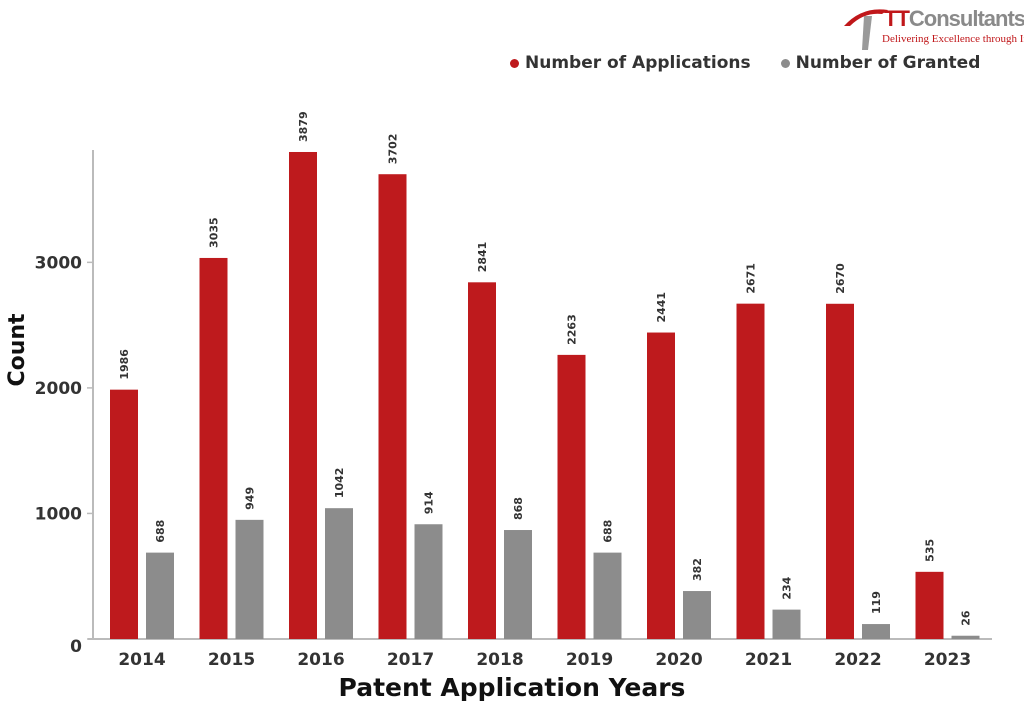  What do you see at coordinates (930, 550) in the screenshot?
I see `data-label: 535` at bounding box center [930, 550].